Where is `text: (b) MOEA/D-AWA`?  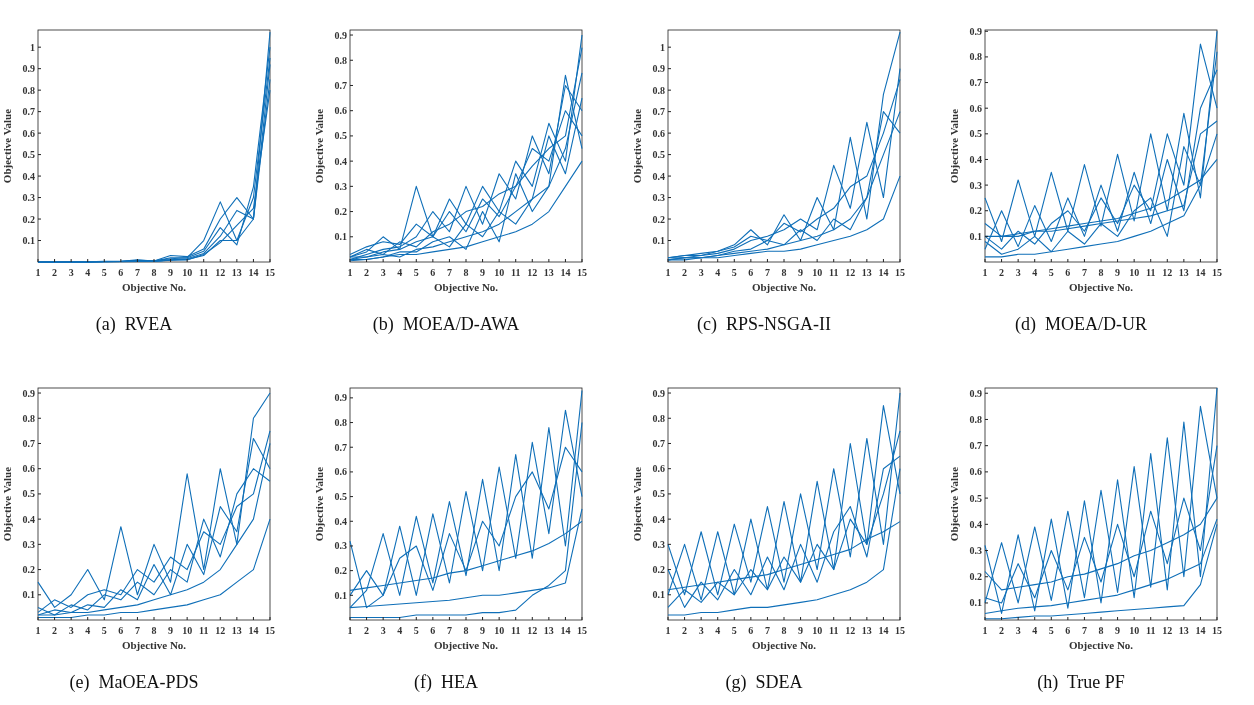 text: (b) MOEA/D-AWA is located at coordinates (446, 324).